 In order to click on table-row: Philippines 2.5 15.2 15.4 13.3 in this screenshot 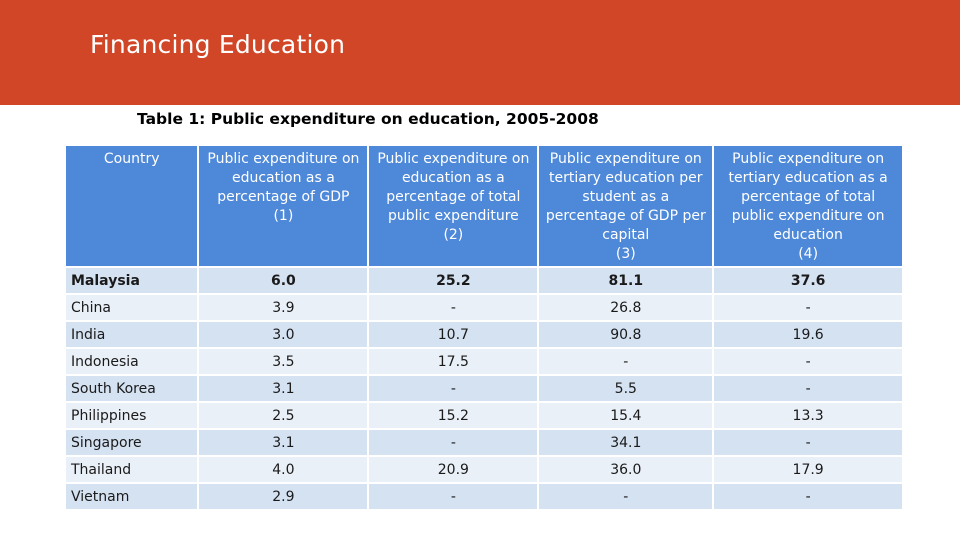, I will do `click(484, 415)`.